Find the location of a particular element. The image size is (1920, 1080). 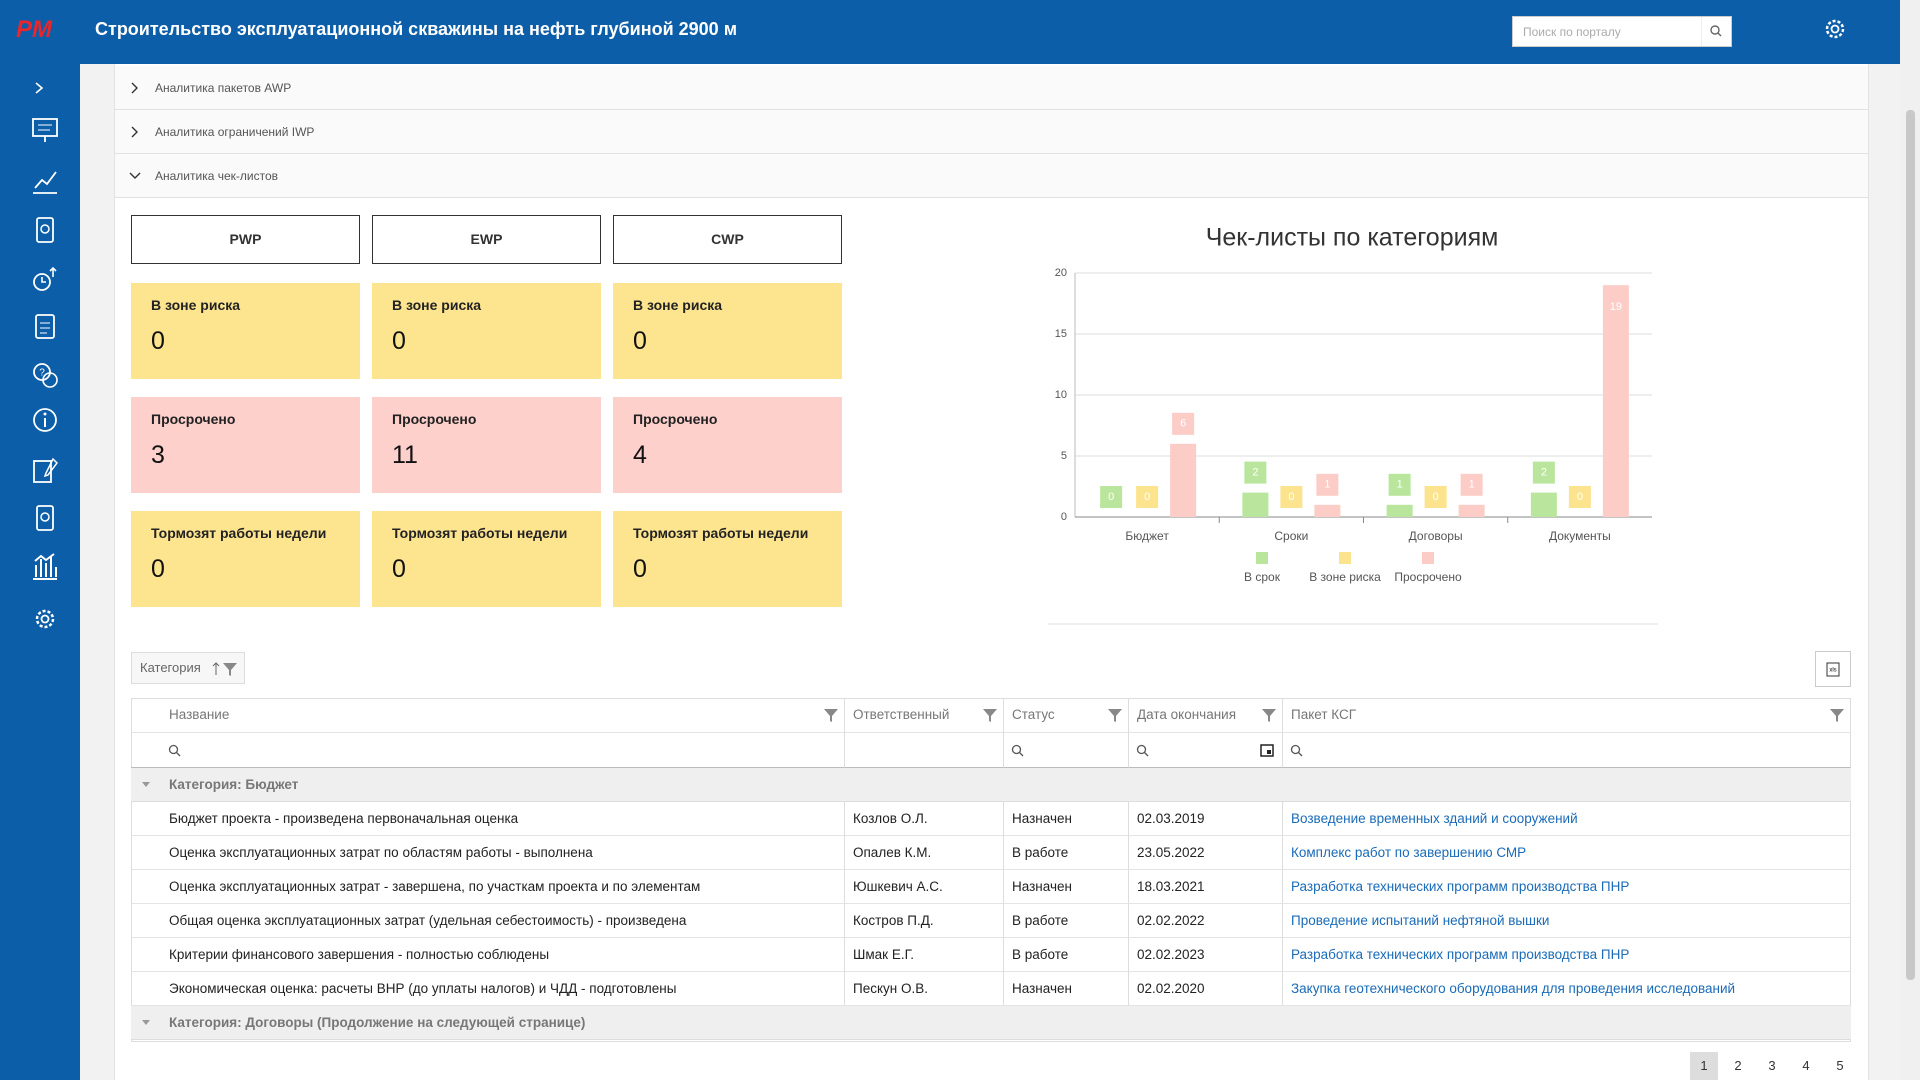

legend-label: Просрочено is located at coordinates (1428, 577).